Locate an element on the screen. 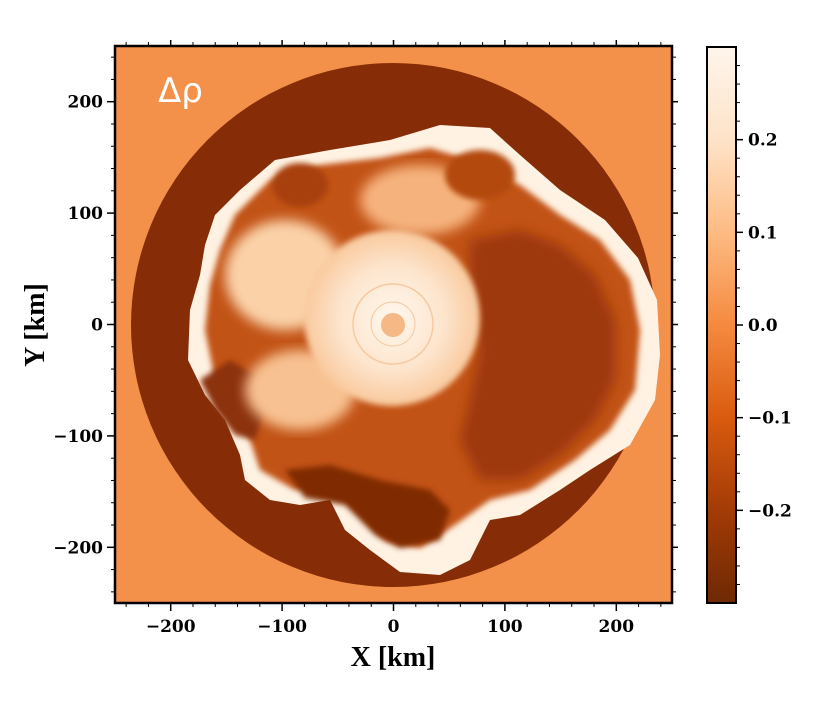 The height and width of the screenshot is (712, 830). core-ring-inner is located at coordinates (393, 324).